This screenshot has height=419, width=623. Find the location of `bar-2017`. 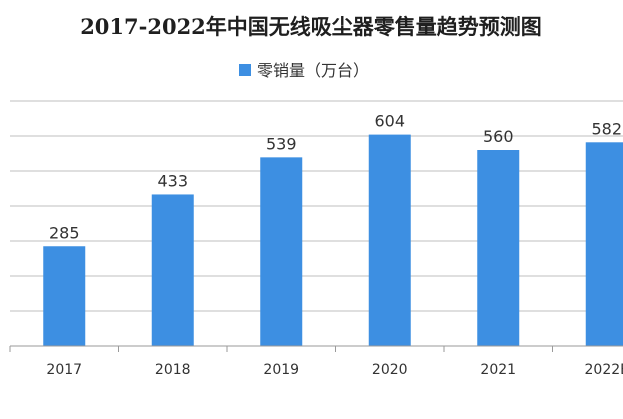

bar-2017 is located at coordinates (64, 296).